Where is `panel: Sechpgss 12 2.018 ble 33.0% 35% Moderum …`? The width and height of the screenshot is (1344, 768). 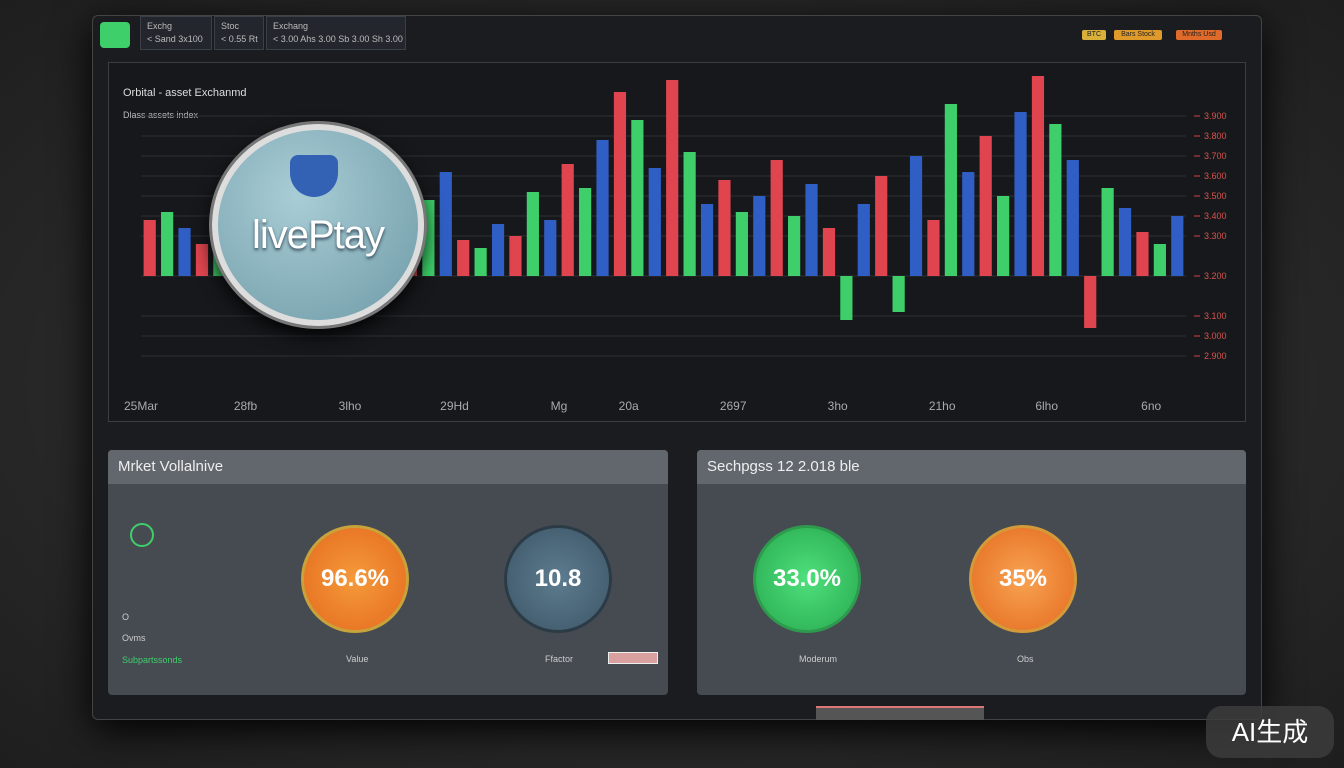
panel: Sechpgss 12 2.018 ble 33.0% 35% Moderum … is located at coordinates (971, 572).